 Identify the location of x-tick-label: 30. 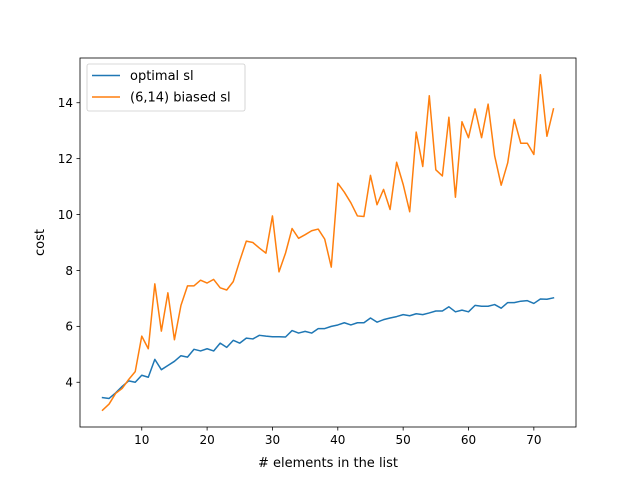
(272, 440).